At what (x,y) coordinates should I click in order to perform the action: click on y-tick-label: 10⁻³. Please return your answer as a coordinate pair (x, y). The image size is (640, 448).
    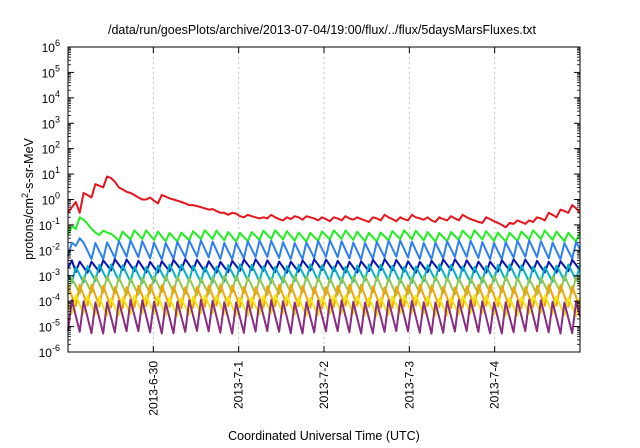
    Looking at the image, I should click on (49, 275).